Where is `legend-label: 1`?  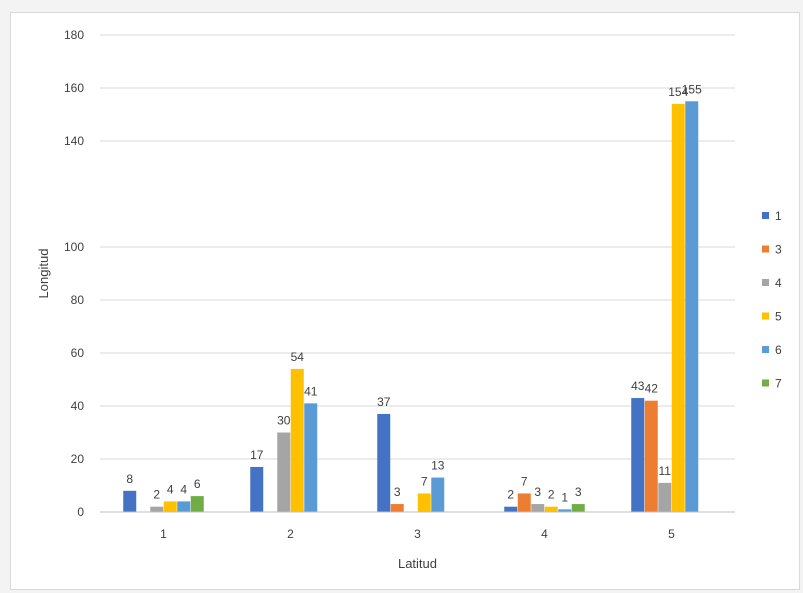
legend-label: 1 is located at coordinates (778, 216).